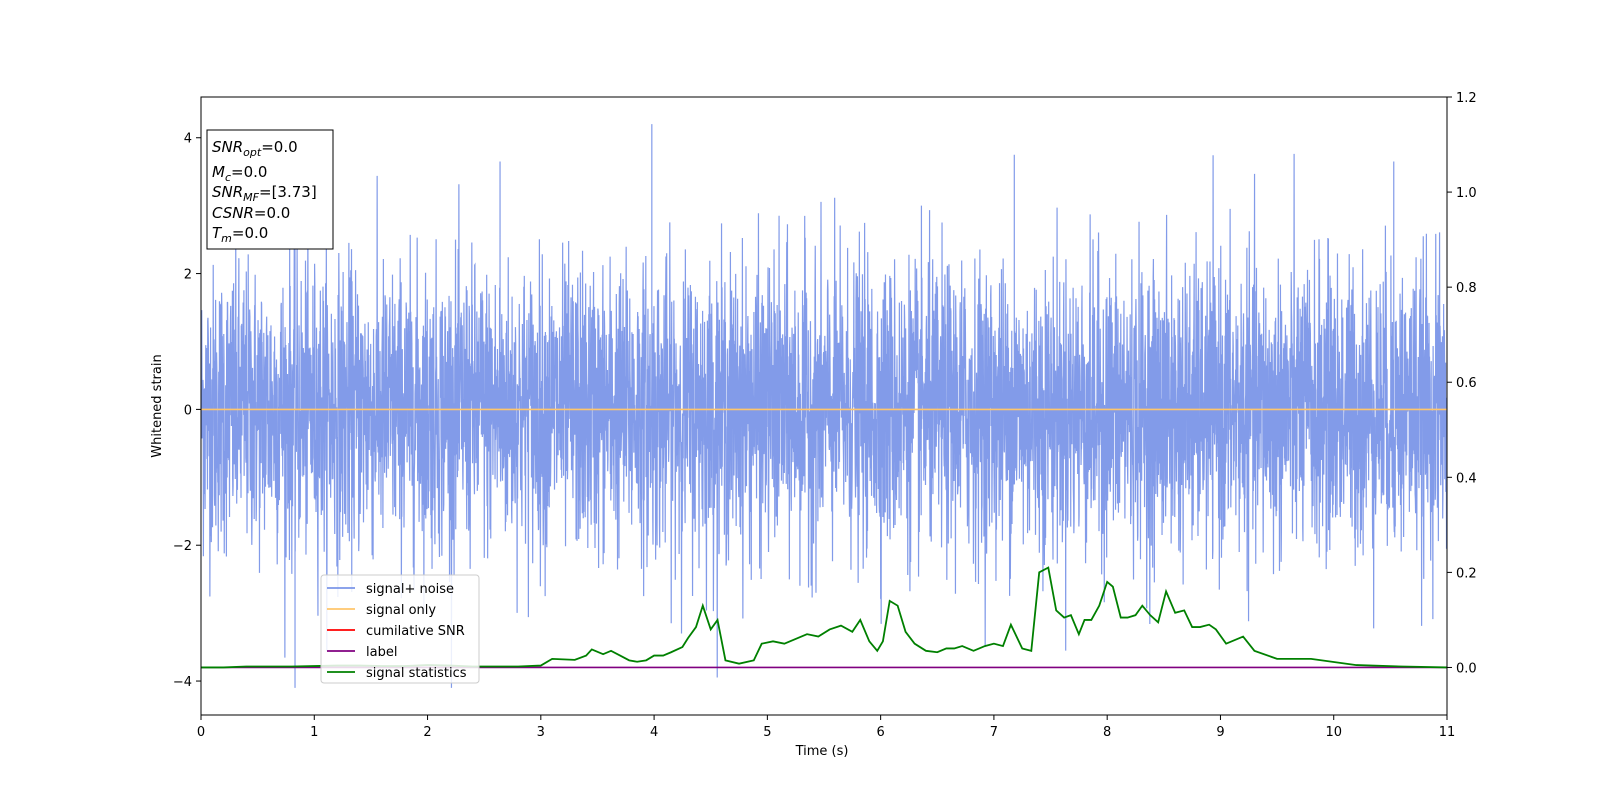 The height and width of the screenshot is (800, 1600). I want to click on y-left-tick-label: 0, so click(188, 410).